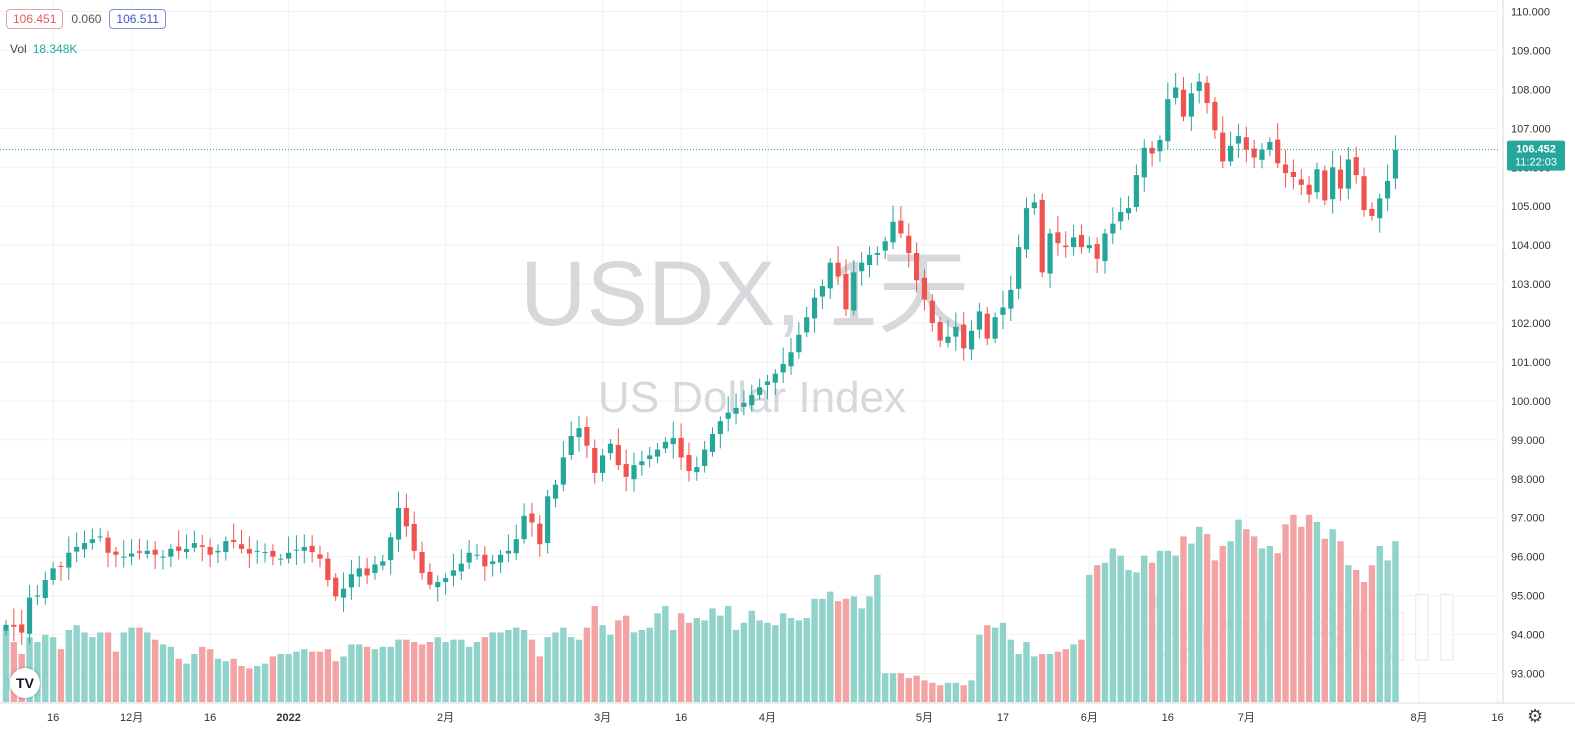  Describe the element at coordinates (25, 683) in the screenshot. I see `tradingview-logo-icon: TV` at that location.